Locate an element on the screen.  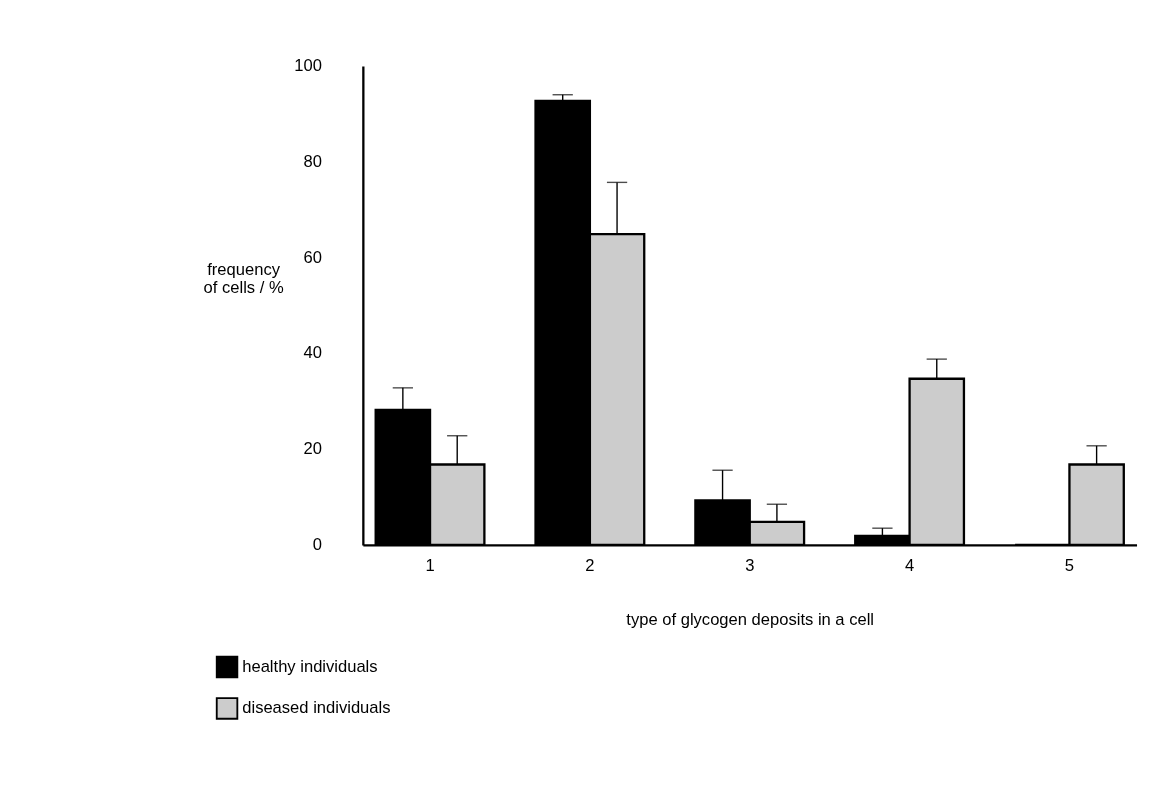
y-tick-label: 60 is located at coordinates (312, 257).